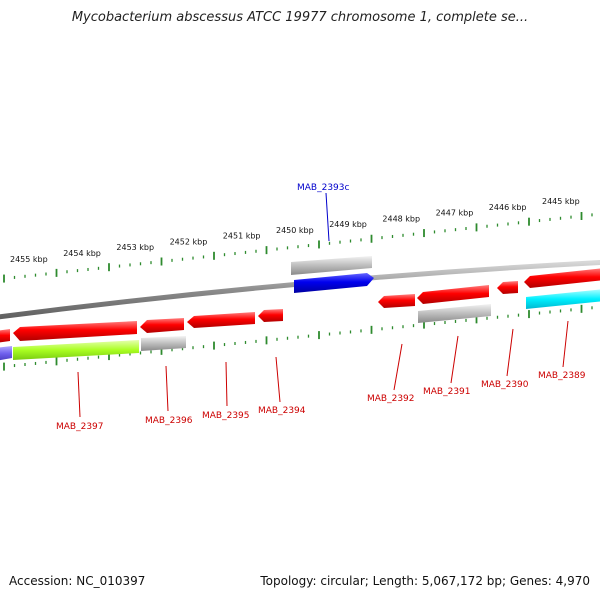  What do you see at coordinates (455, 213) in the screenshot?
I see `tick-label-2447: 2447 kbp` at bounding box center [455, 213].